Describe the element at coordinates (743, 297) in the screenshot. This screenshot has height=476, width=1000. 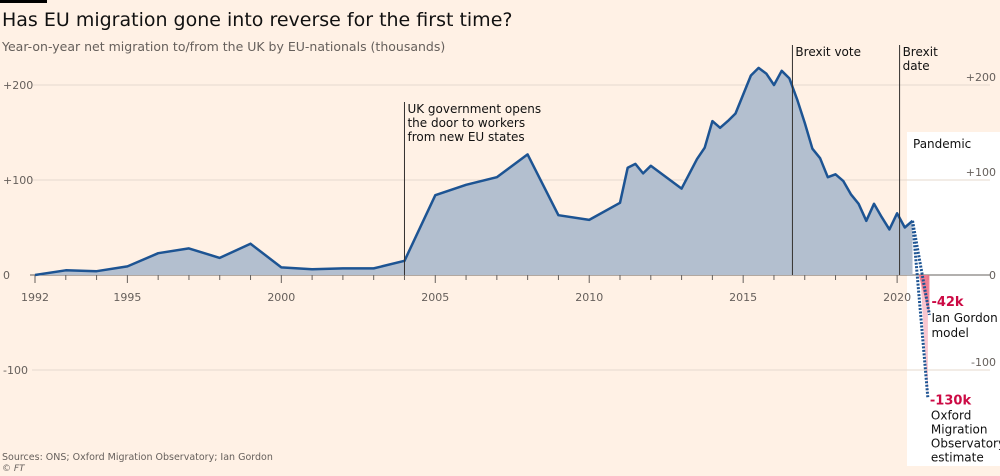
I see `x-tick-label: 2015` at that location.